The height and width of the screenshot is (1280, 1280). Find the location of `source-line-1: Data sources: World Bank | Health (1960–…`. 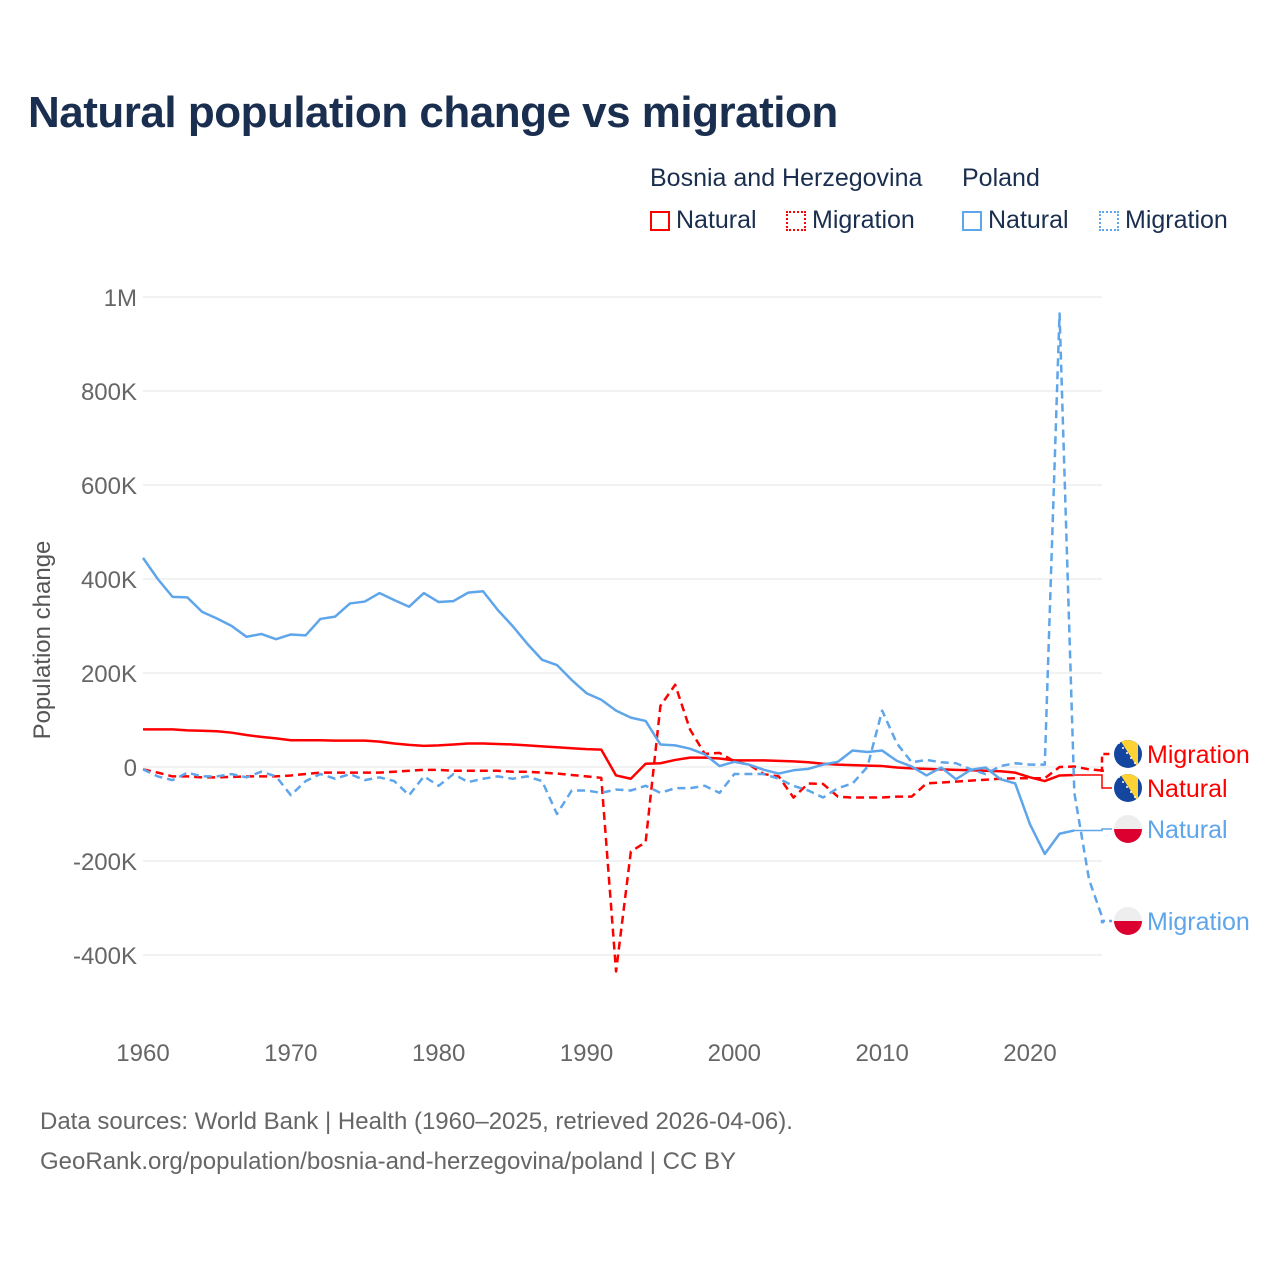

source-line-1: Data sources: World Bank | Health (1960–… is located at coordinates (416, 1121).